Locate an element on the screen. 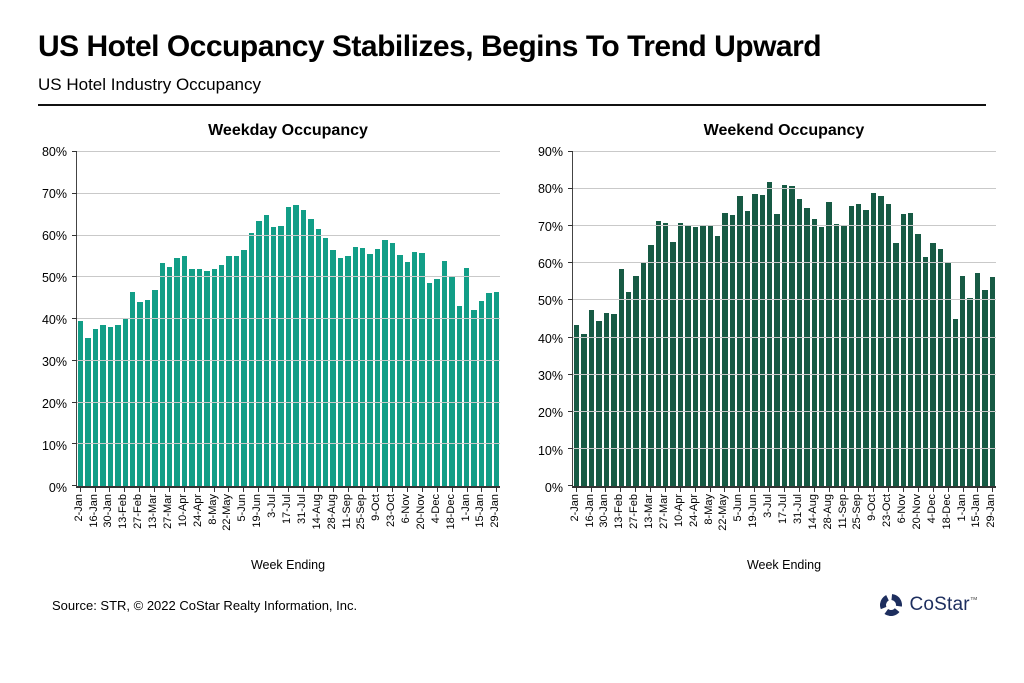 This screenshot has width=1024, height=683. costar-logo: CoStar™ is located at coordinates (928, 605).